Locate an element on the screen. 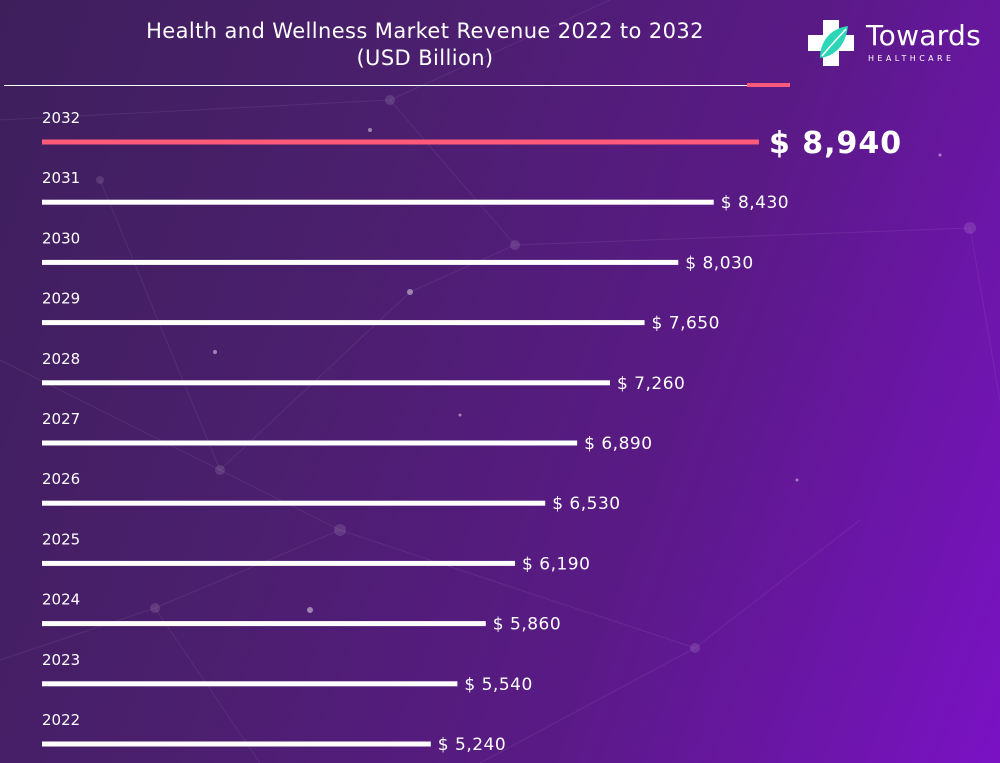 This screenshot has height=763, width=1000. value-label-2032: $ 8,940 is located at coordinates (835, 143).